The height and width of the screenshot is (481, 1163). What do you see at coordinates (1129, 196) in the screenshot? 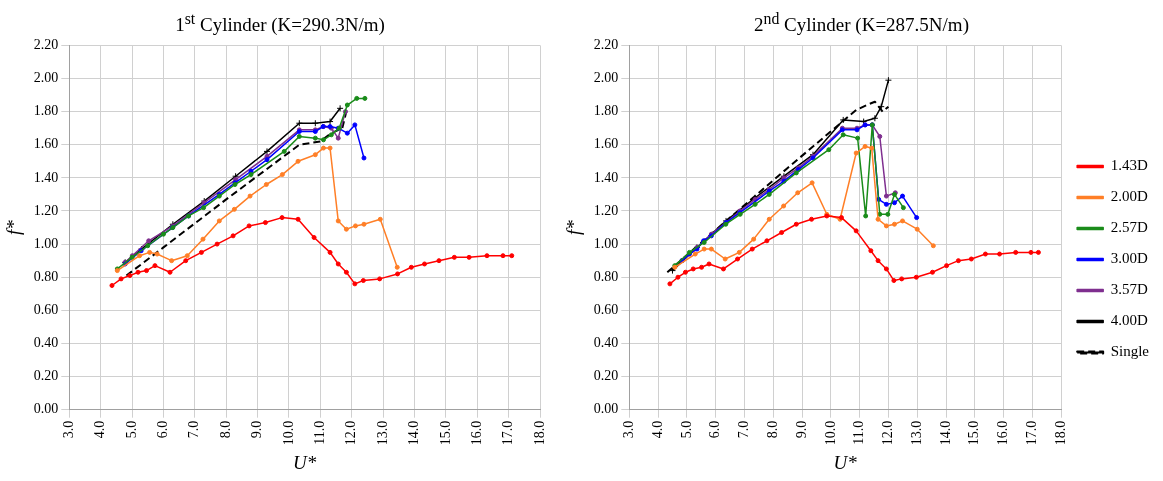
I see `legend-label: 2.00D` at bounding box center [1129, 196].